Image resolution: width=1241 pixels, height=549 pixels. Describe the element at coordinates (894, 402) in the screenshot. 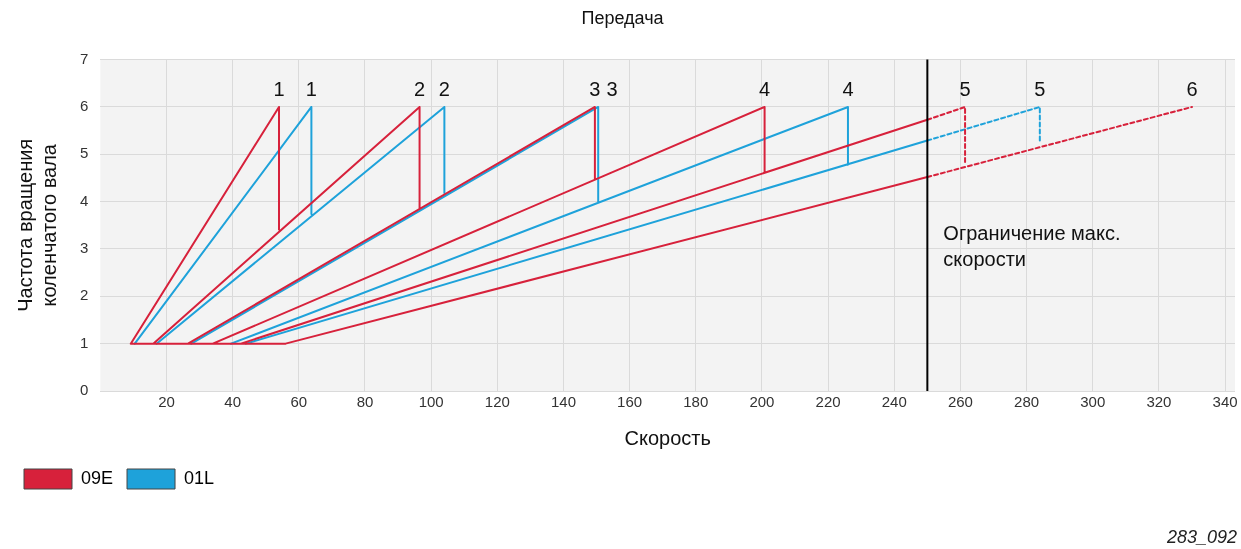

I see `x-tick-label: 240` at that location.